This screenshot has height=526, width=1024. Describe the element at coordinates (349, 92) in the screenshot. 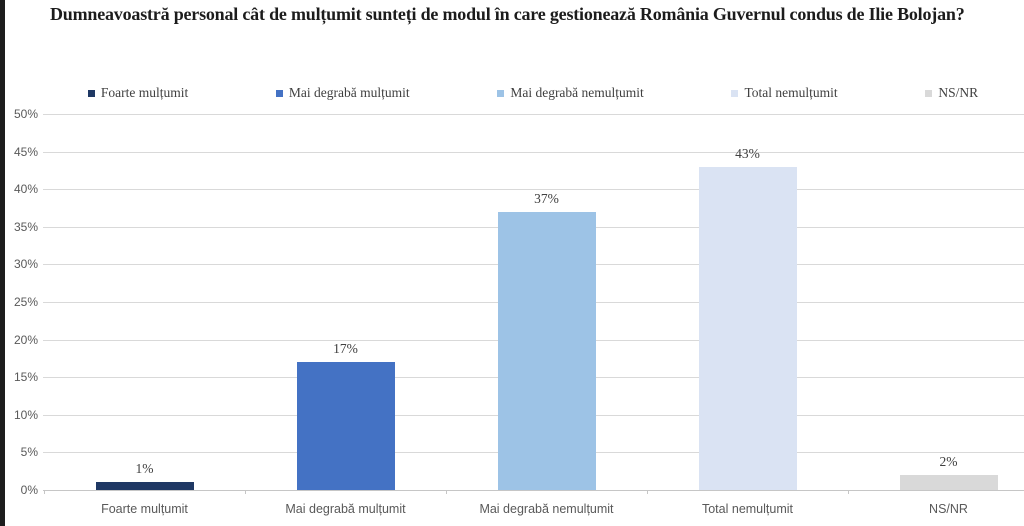

I see `legend-label: Mai degrabă mulțumit` at that location.